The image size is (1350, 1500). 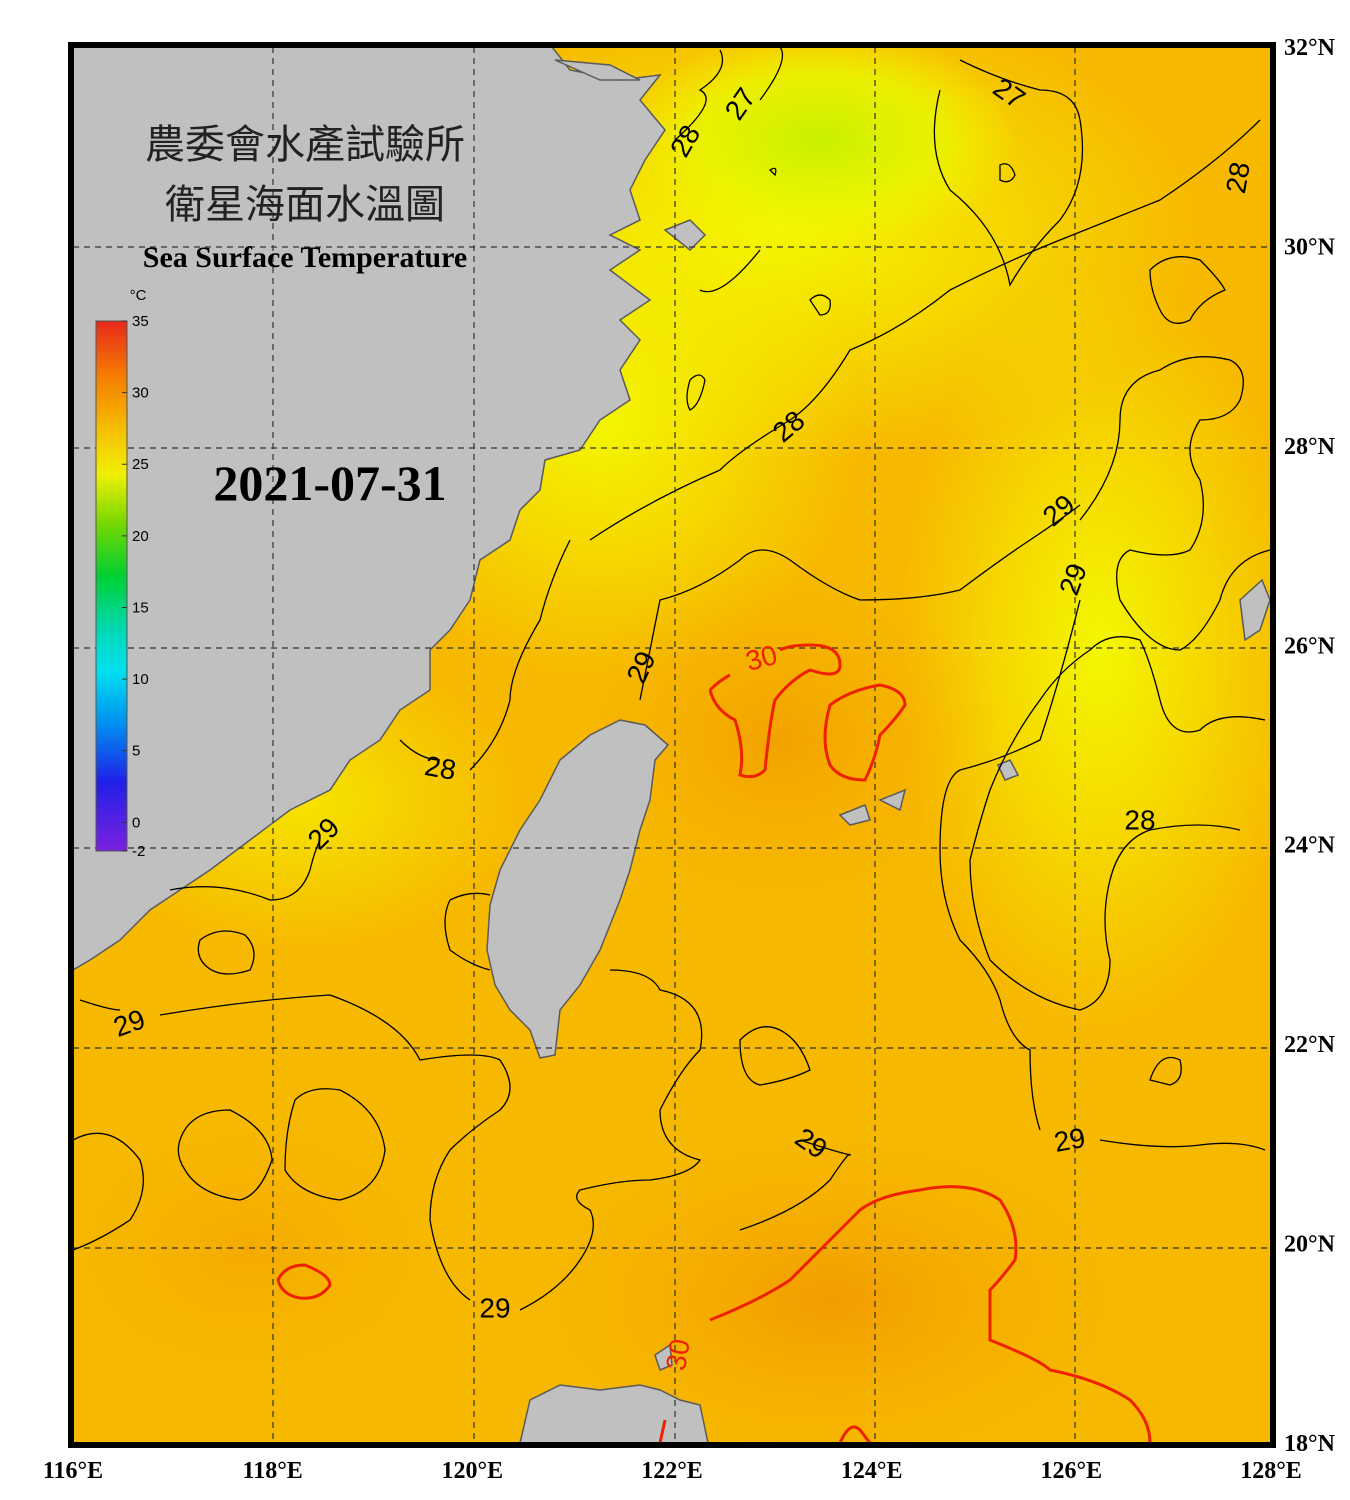 What do you see at coordinates (1271, 1471) in the screenshot?
I see `lon-label: 128°E` at bounding box center [1271, 1471].